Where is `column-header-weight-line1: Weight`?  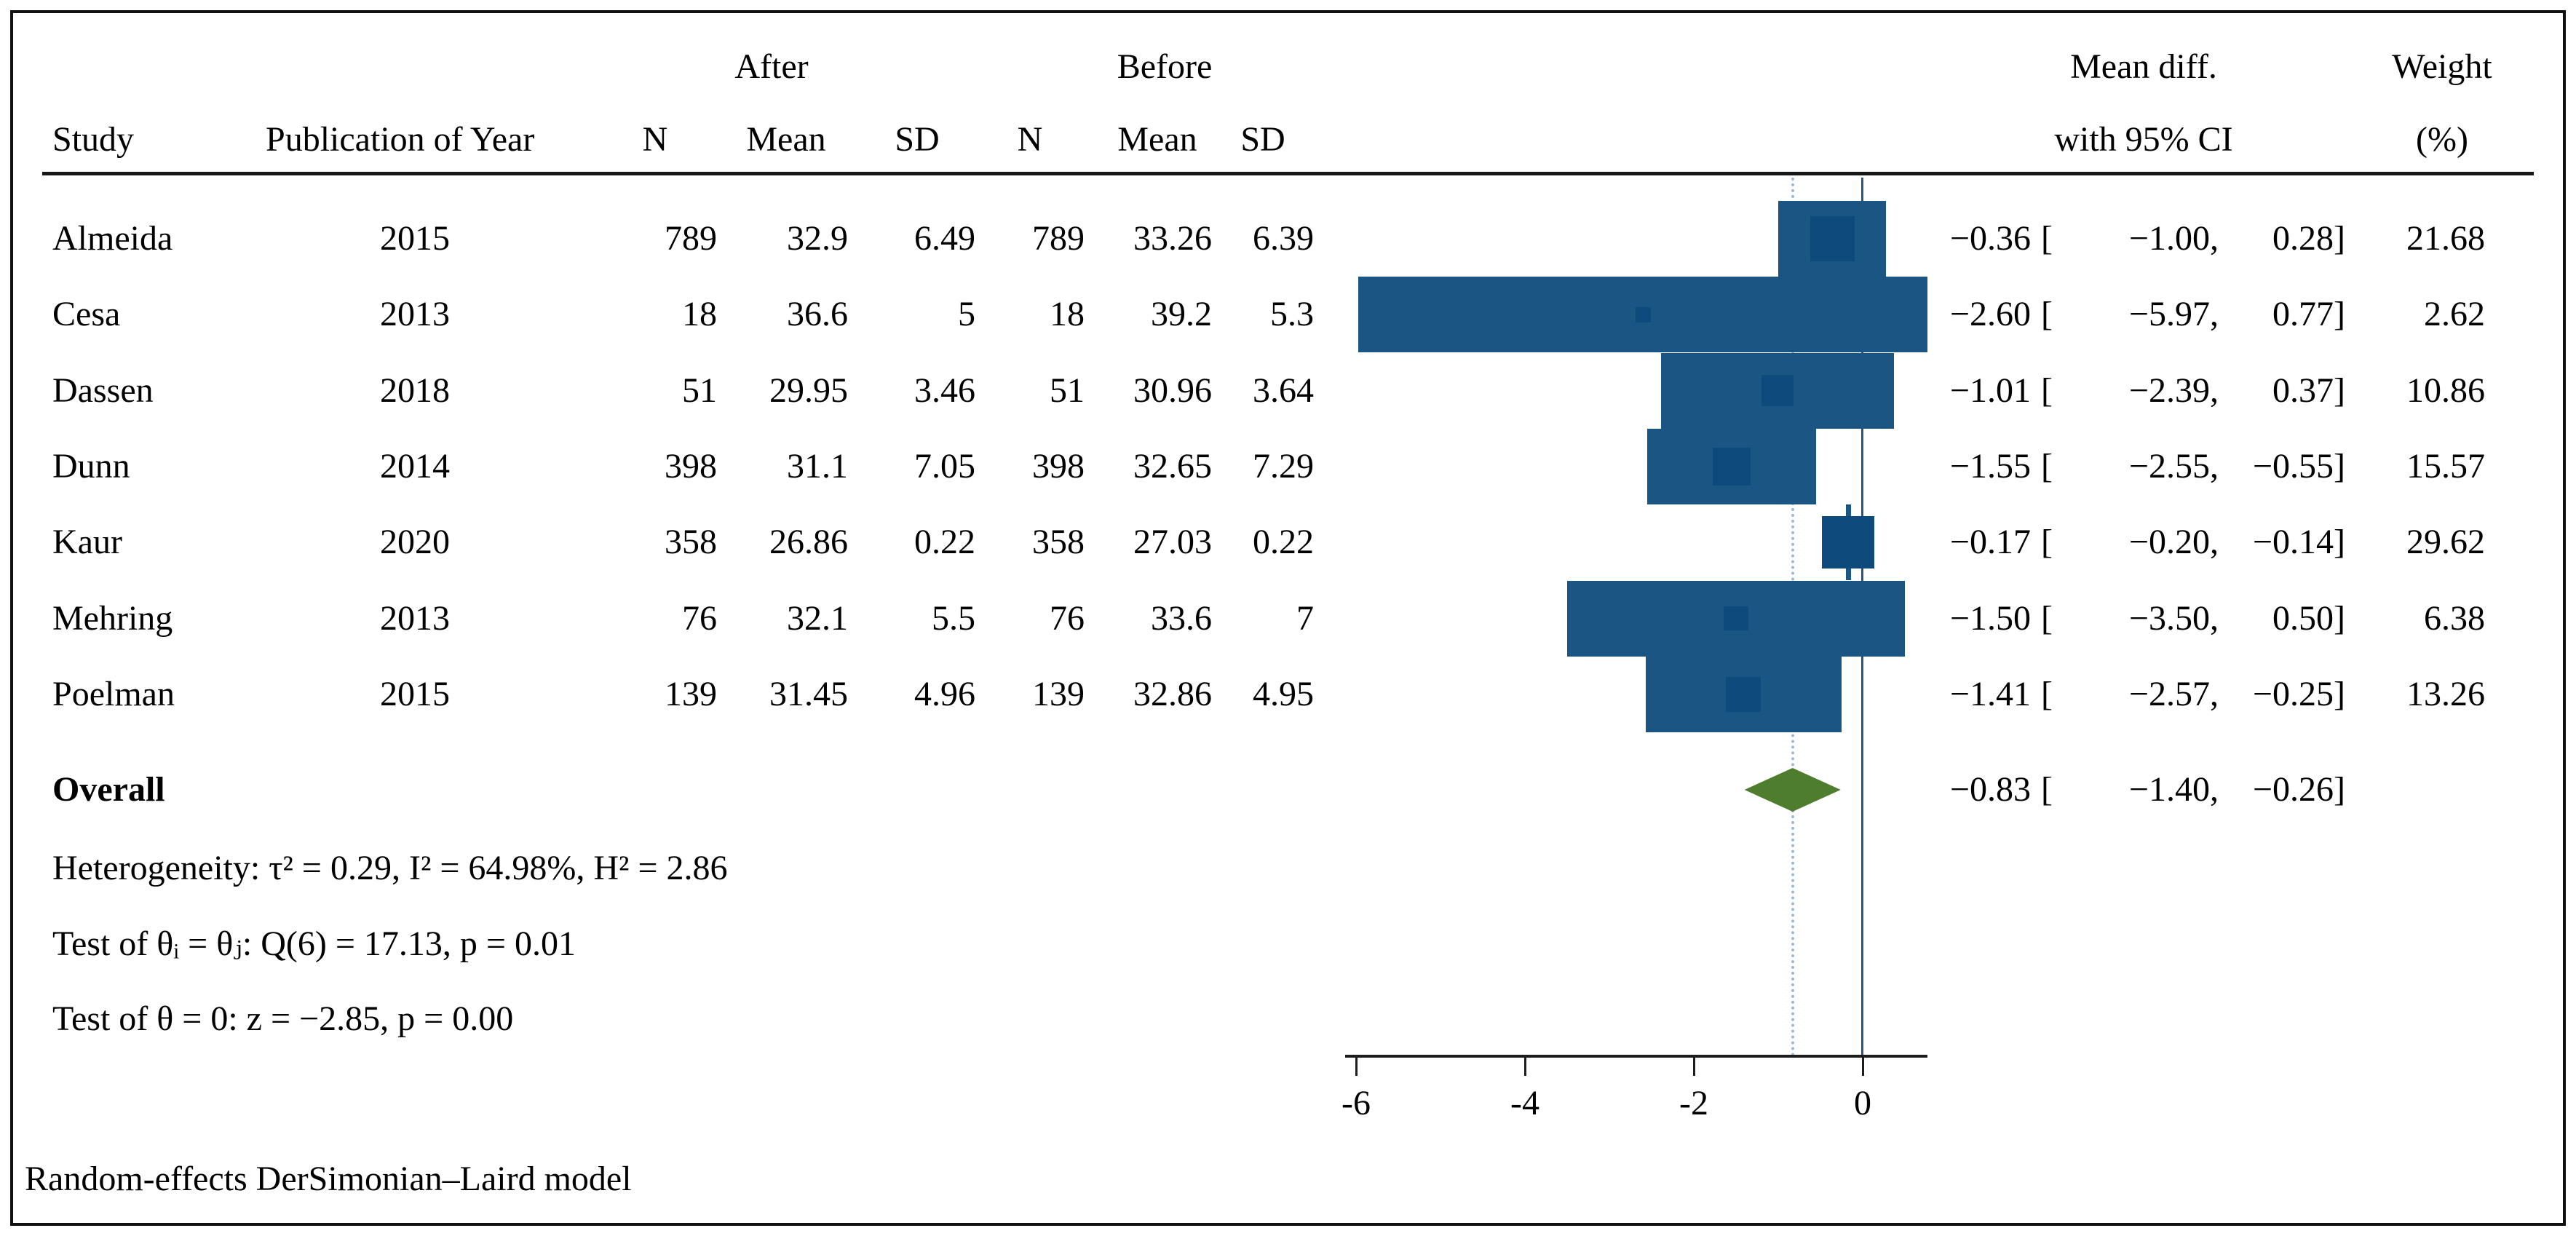 column-header-weight-line1: Weight is located at coordinates (2442, 66).